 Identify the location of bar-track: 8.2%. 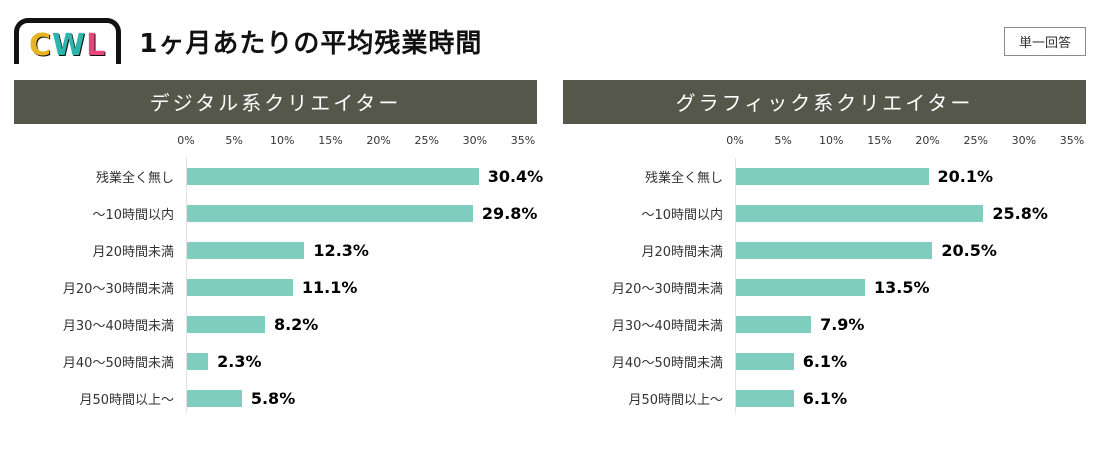
(354, 324).